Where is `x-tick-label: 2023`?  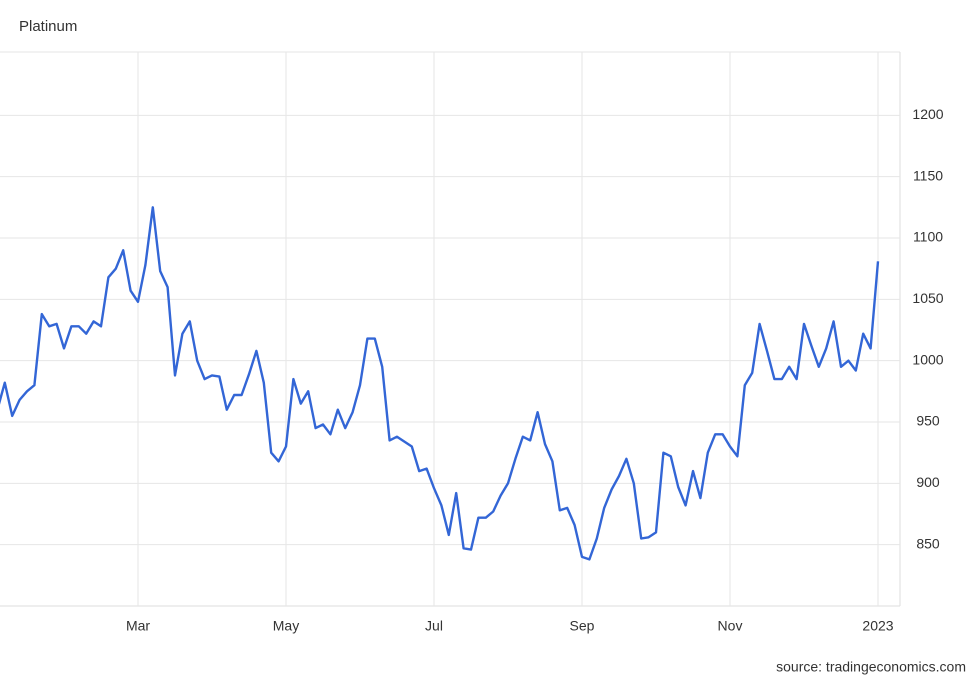 x-tick-label: 2023 is located at coordinates (877, 626).